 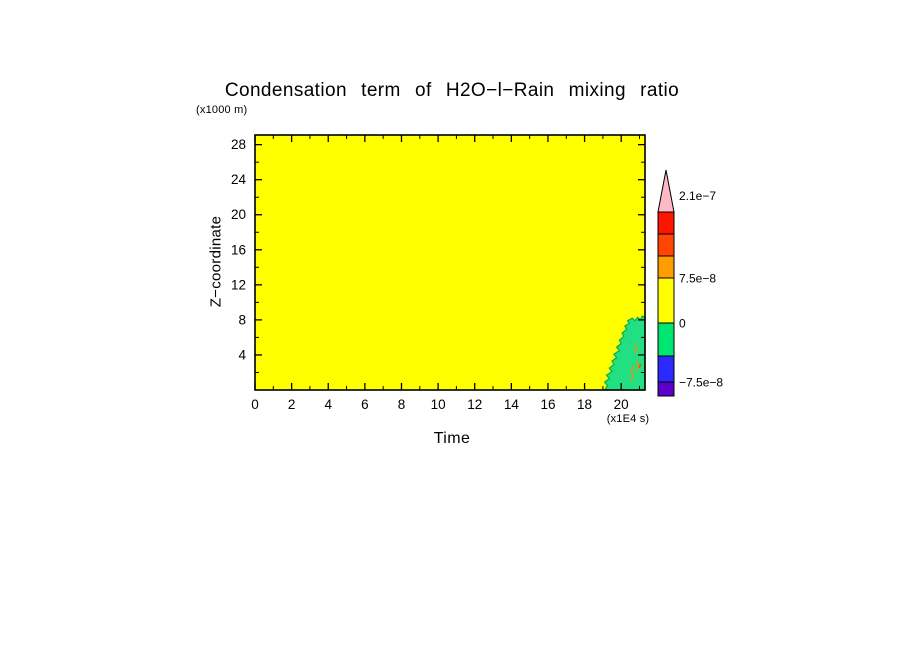 I want to click on x-tick-label: 2, so click(x=292, y=404).